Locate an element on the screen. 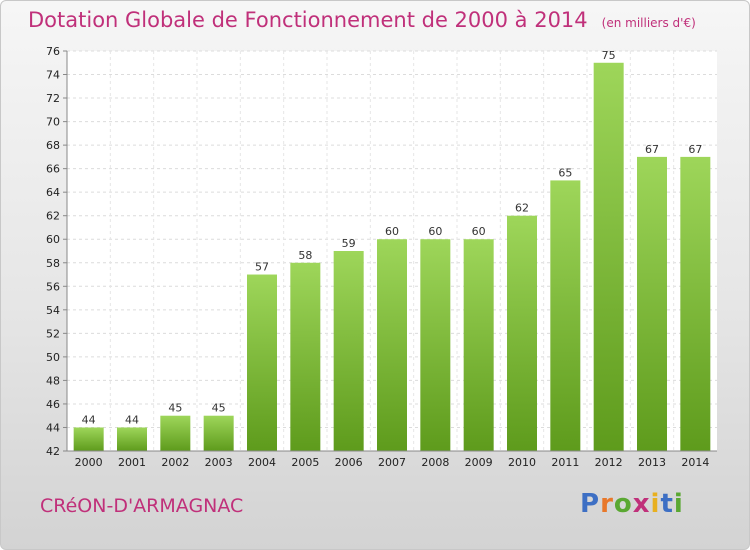 The image size is (750, 550). commune-name: CRéON-D'ARMAGNAC is located at coordinates (142, 506).